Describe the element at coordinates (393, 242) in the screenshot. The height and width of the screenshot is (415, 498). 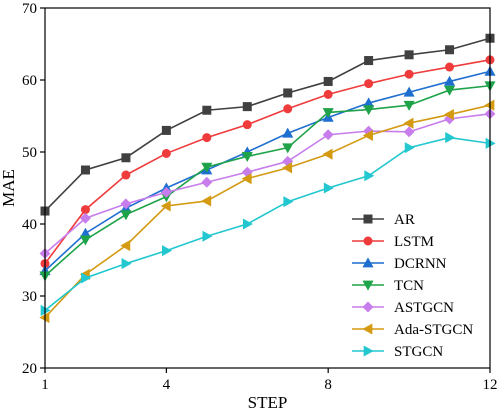
I see `legend-entry: LSTM` at that location.